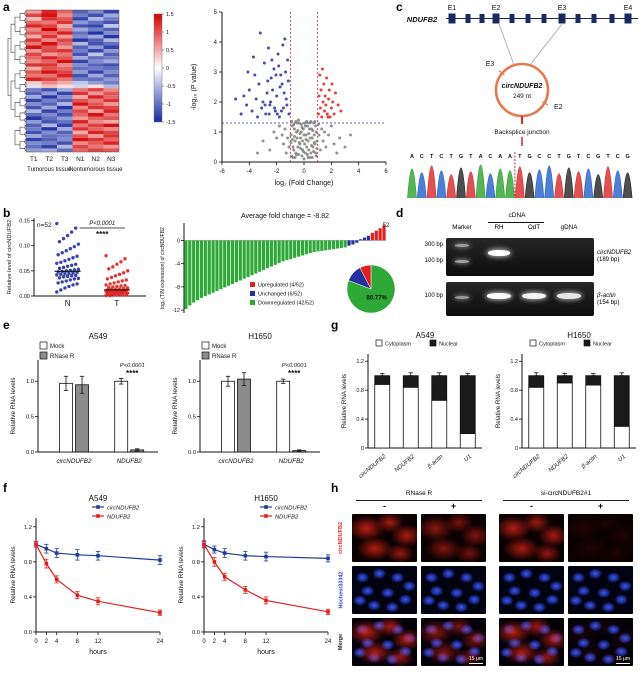 The width and height of the screenshot is (644, 685). I want to click on svg-text: -2, so click(277, 172).